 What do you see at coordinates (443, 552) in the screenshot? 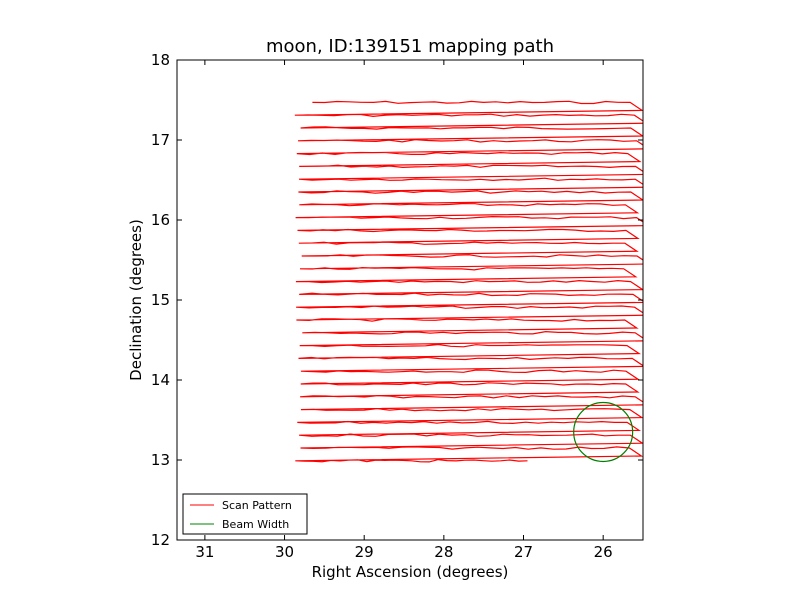
I see `x-tick-label: 28` at bounding box center [443, 552].